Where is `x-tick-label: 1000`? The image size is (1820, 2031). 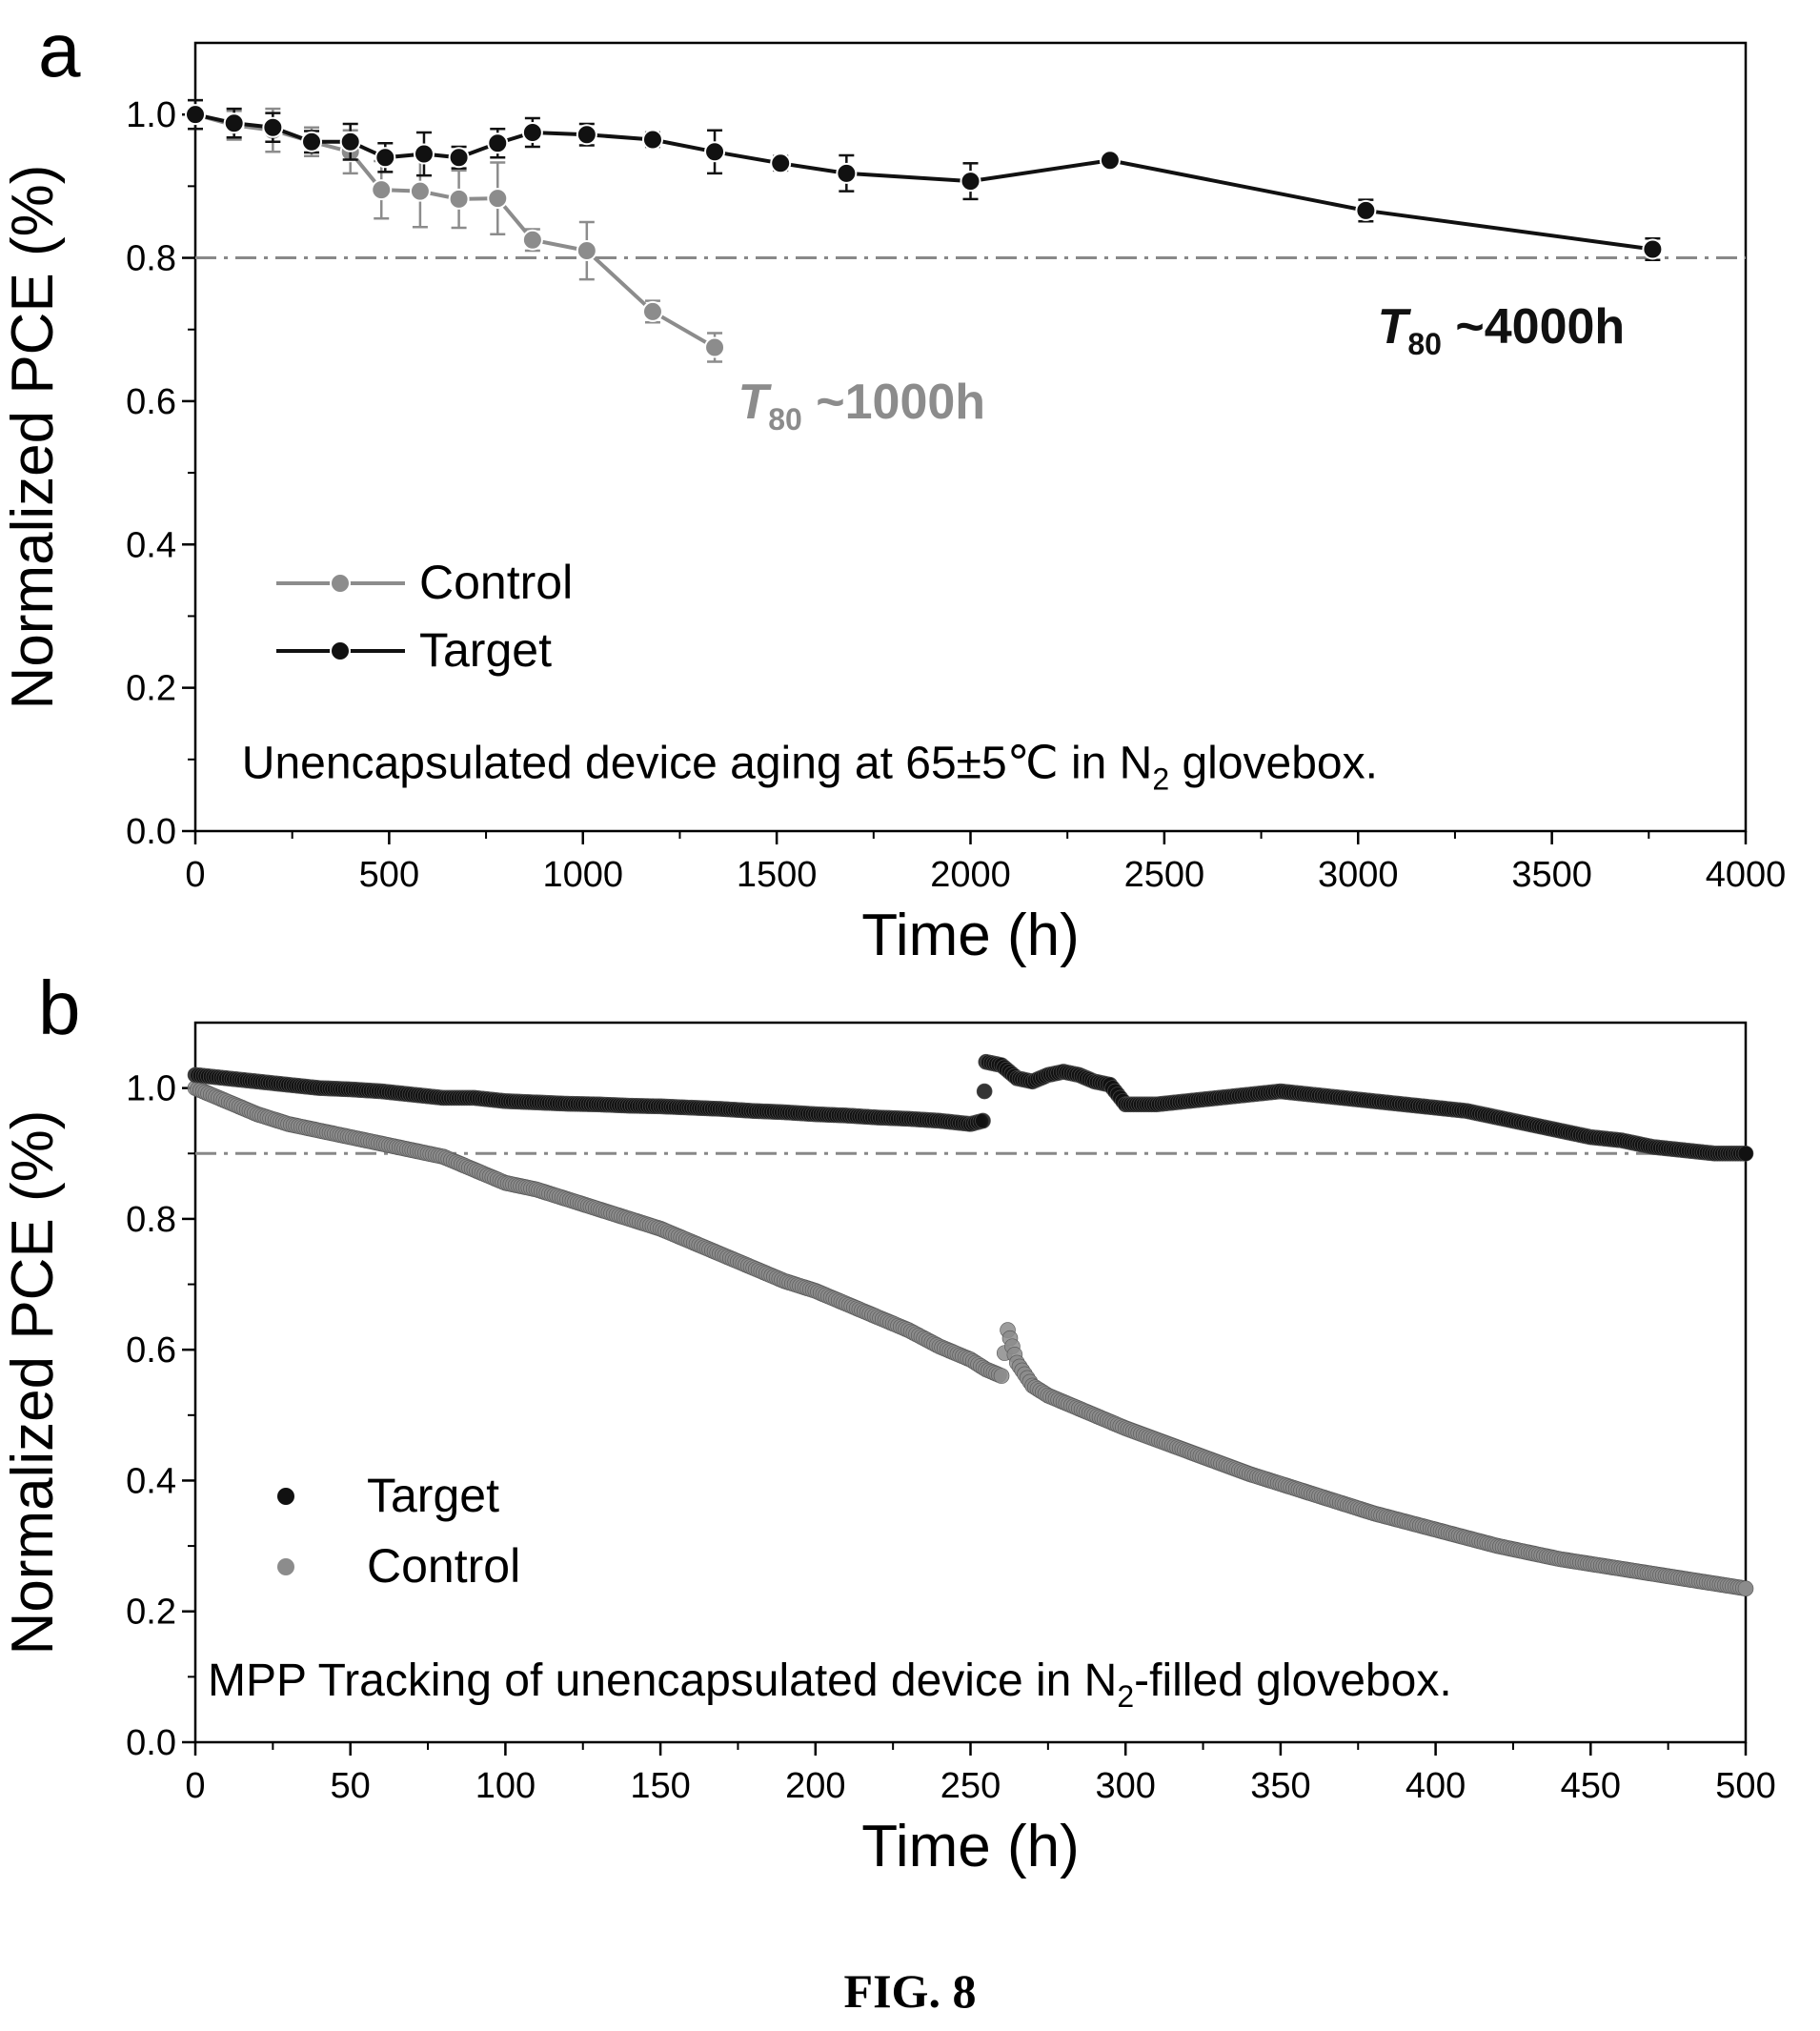
x-tick-label: 1000 is located at coordinates (582, 875).